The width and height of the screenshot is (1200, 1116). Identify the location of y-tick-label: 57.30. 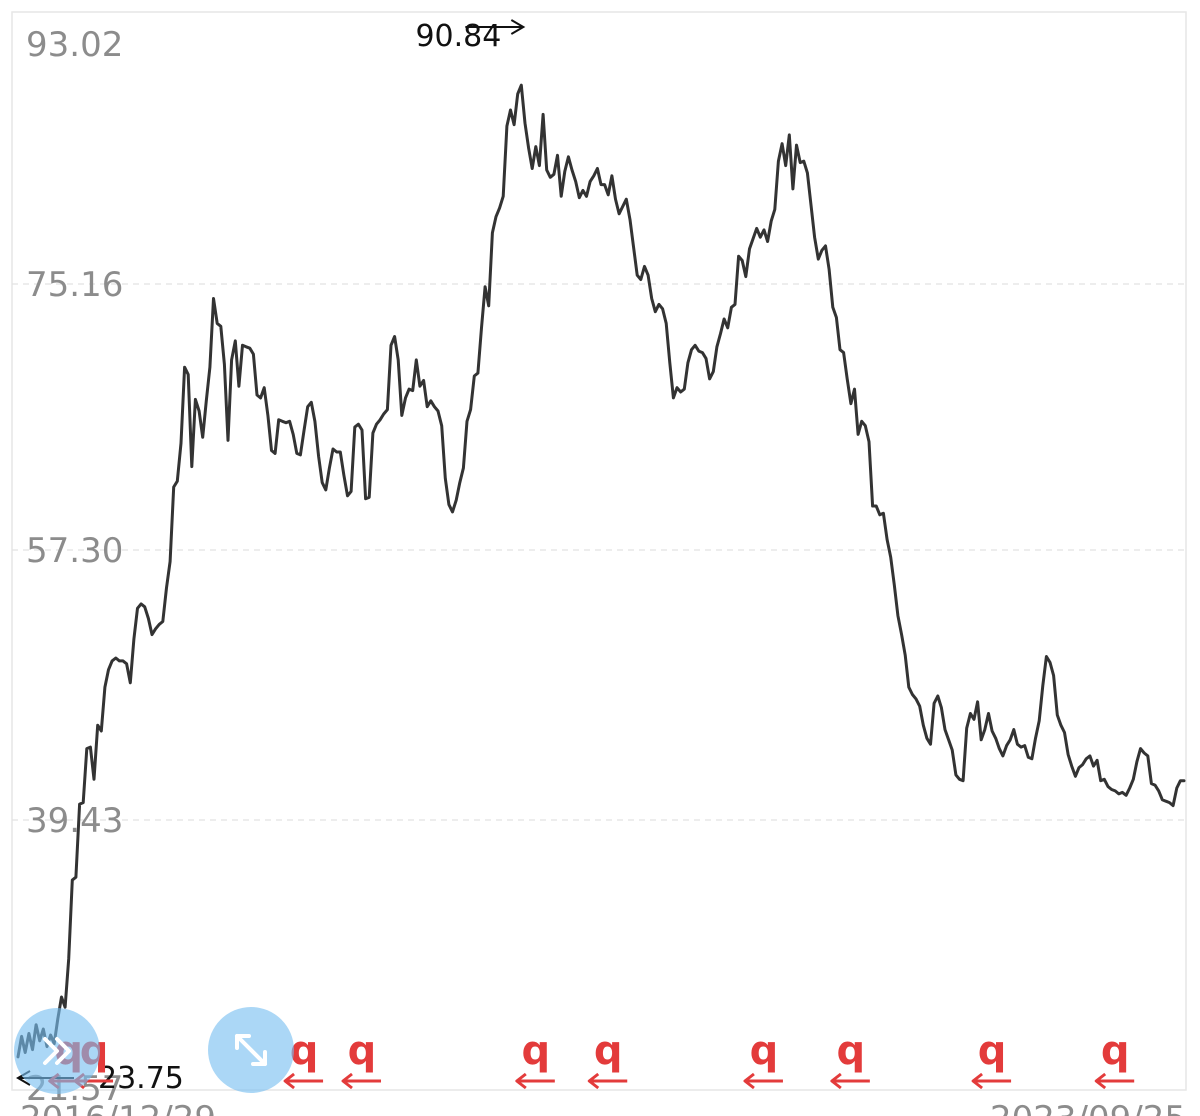
(74, 551).